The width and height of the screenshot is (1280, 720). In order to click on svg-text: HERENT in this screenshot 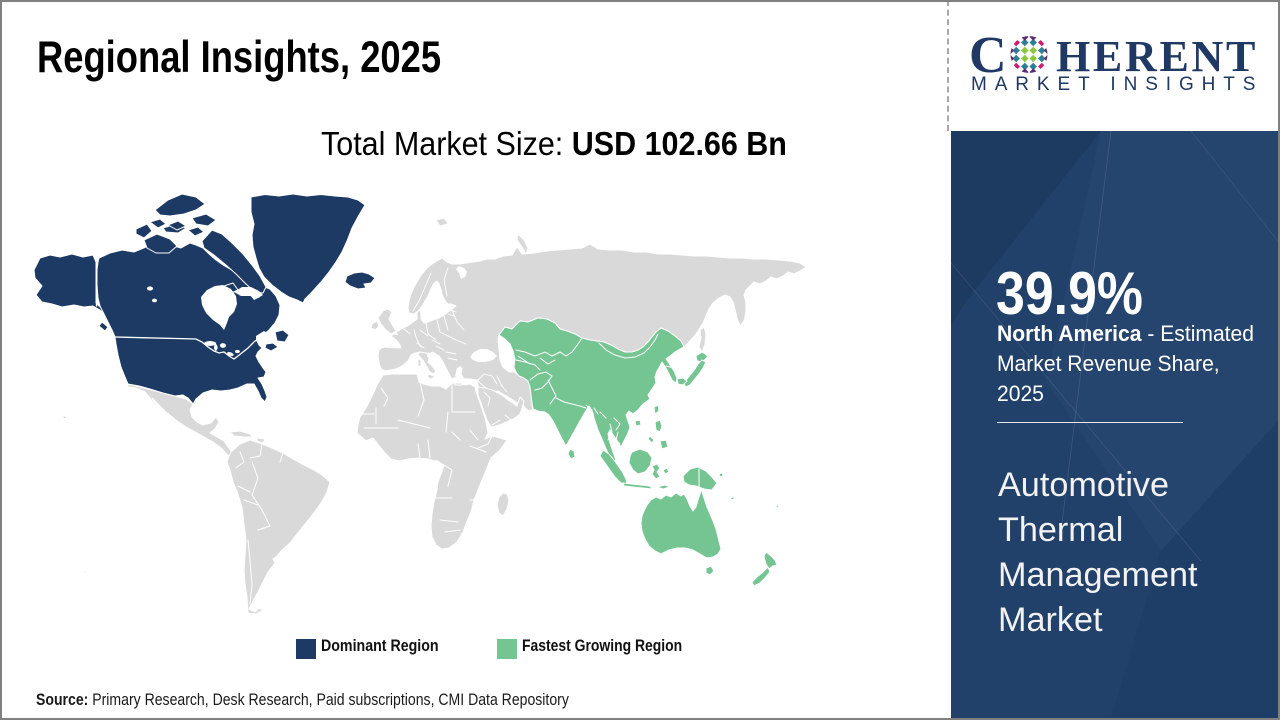, I will do `click(1157, 56)`.